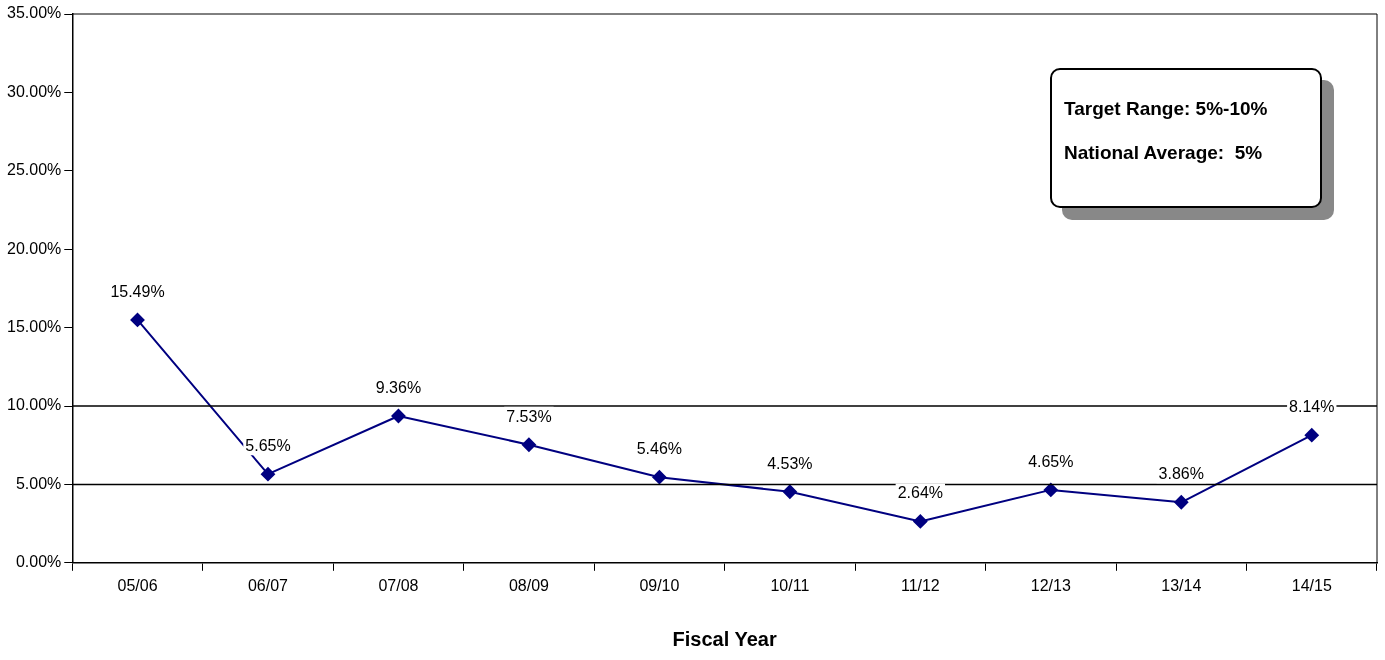 This screenshot has height=660, width=1385. What do you see at coordinates (398, 388) in the screenshot?
I see `data-label: 9.36%` at bounding box center [398, 388].